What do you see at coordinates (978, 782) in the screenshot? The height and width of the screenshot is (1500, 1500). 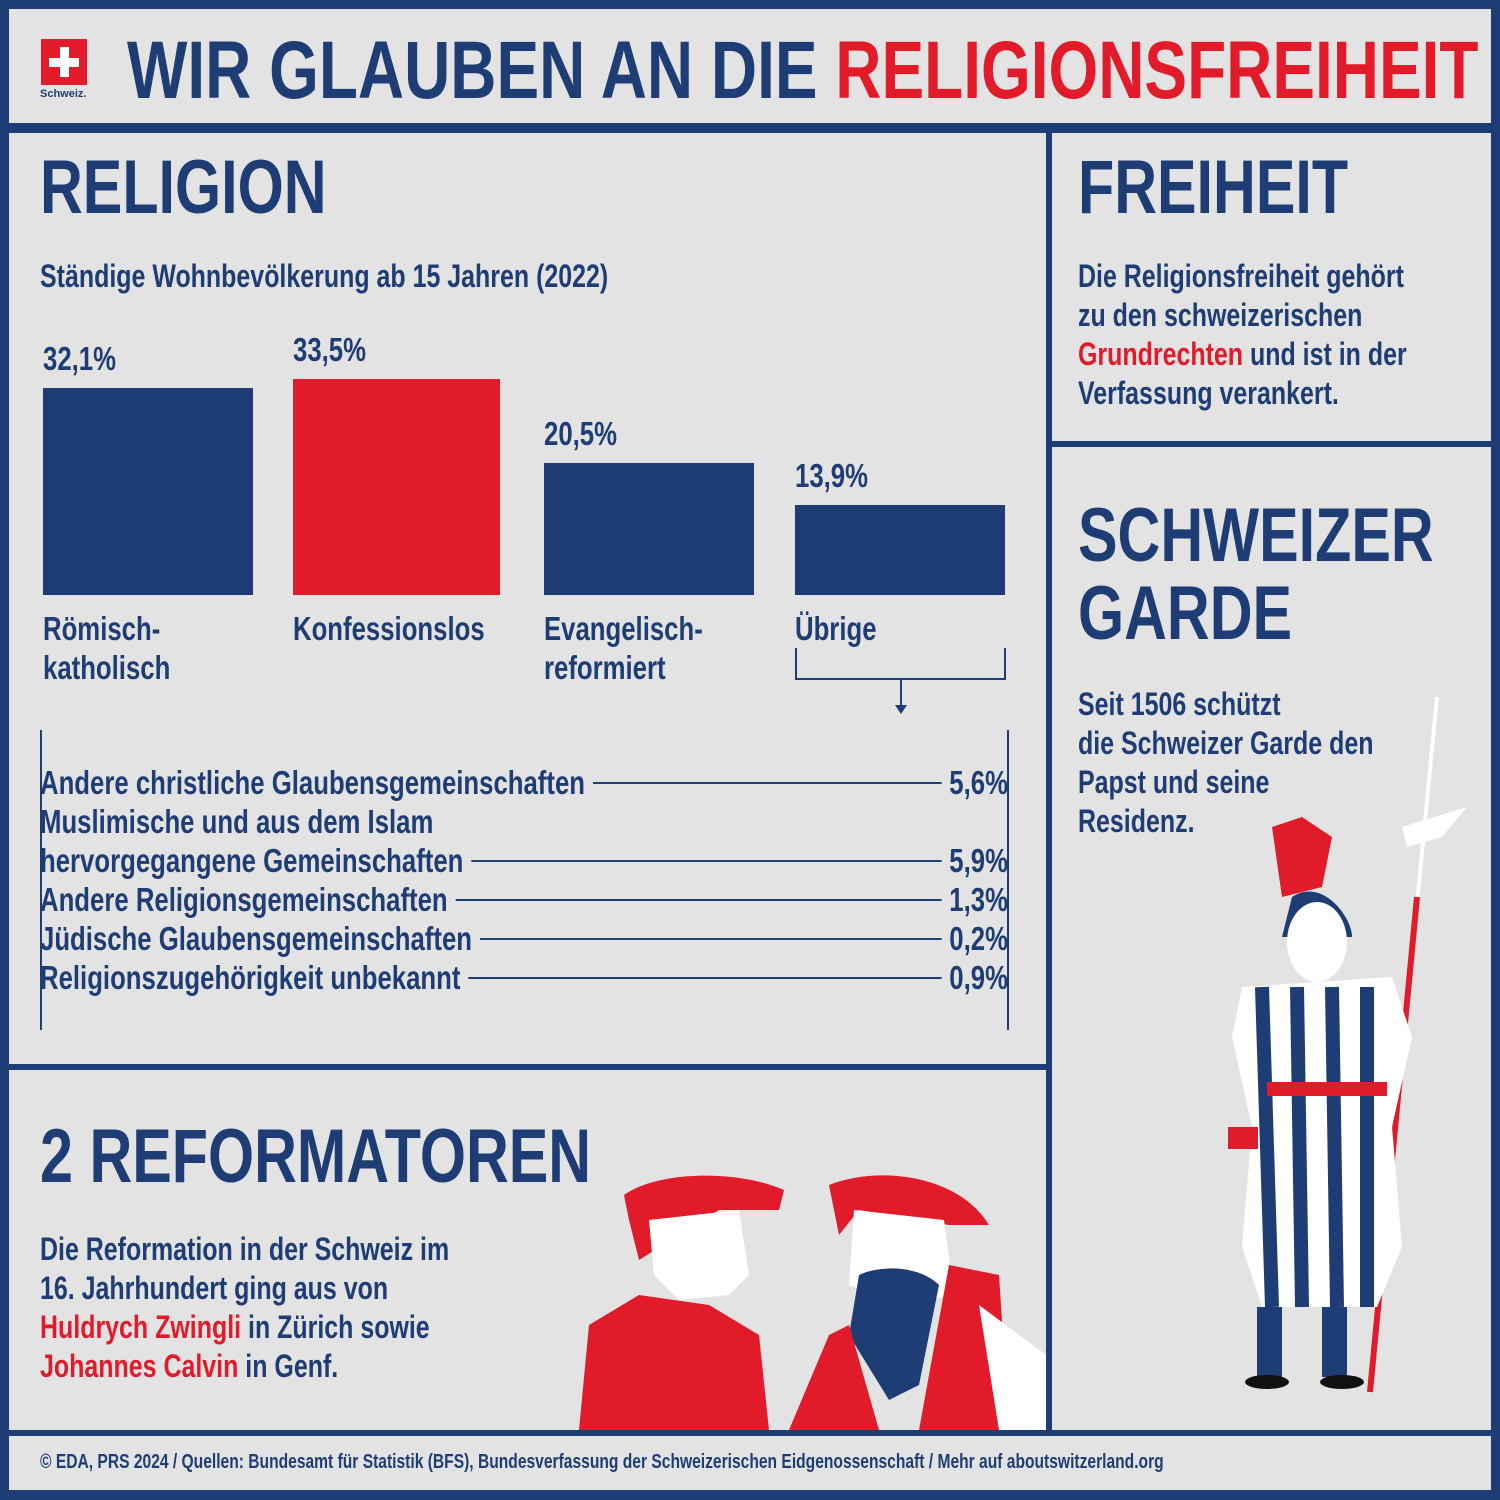 I see `breakdown-value: 5,6%` at bounding box center [978, 782].